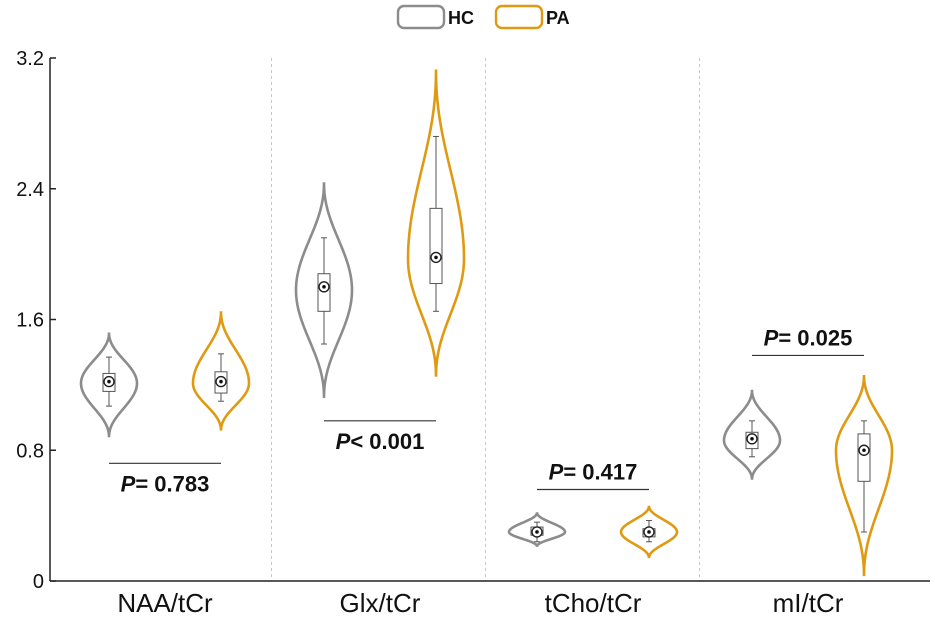 The width and height of the screenshot is (935, 622). What do you see at coordinates (380, 603) in the screenshot?
I see `category-label: Glx/tCr` at bounding box center [380, 603].